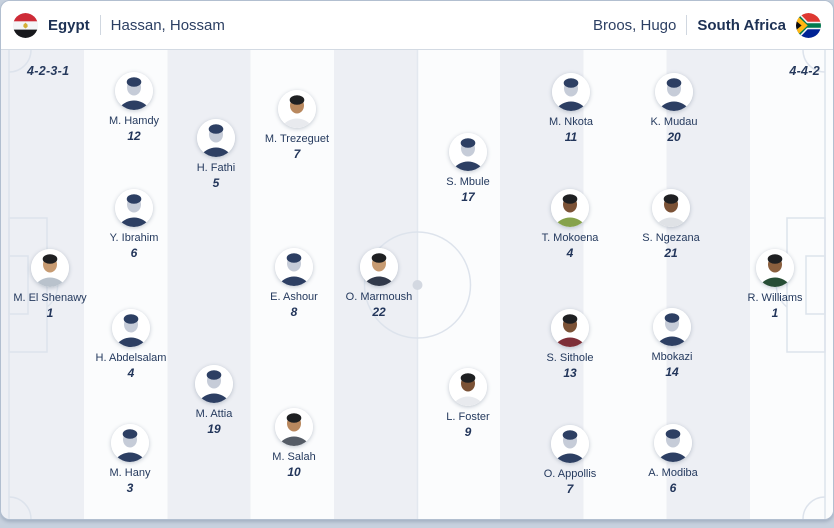 This screenshot has height=528, width=834. I want to click on home-coach-name: Hassan, Hossam, so click(167, 25).